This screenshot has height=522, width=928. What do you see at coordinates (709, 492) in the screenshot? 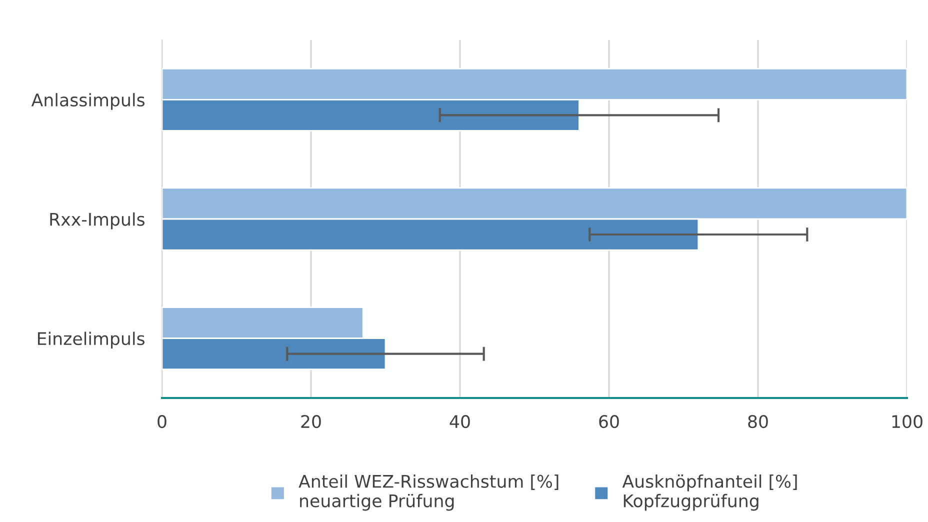
I see `legend-label: Ausknöpfnanteil [%] Kopfzugprüfung` at bounding box center [709, 492].